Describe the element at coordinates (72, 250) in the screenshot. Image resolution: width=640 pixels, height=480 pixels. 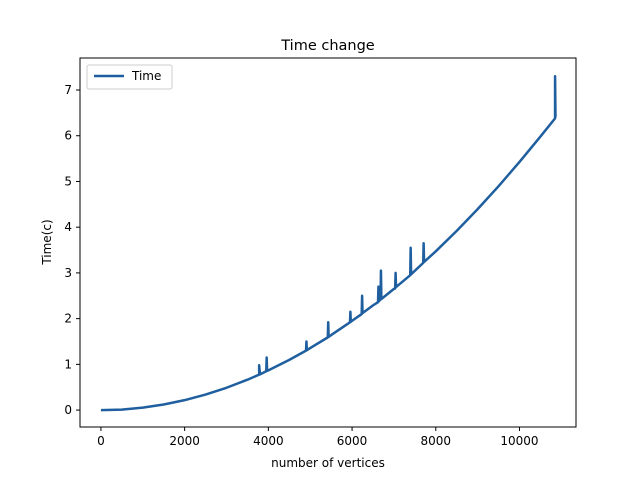
I see `y-axis-ticks: 0 1 2 3 4 5 6 7` at that location.